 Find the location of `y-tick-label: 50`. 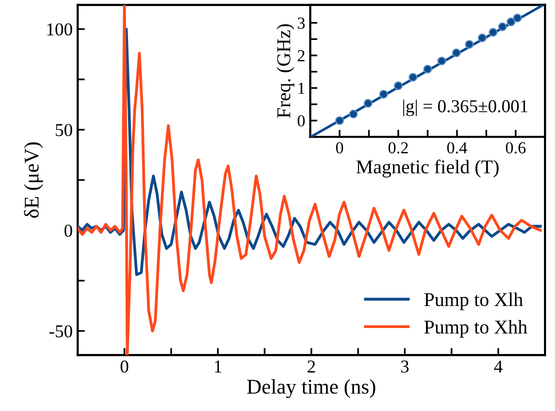

y-tick-label: 50 is located at coordinates (64, 130).